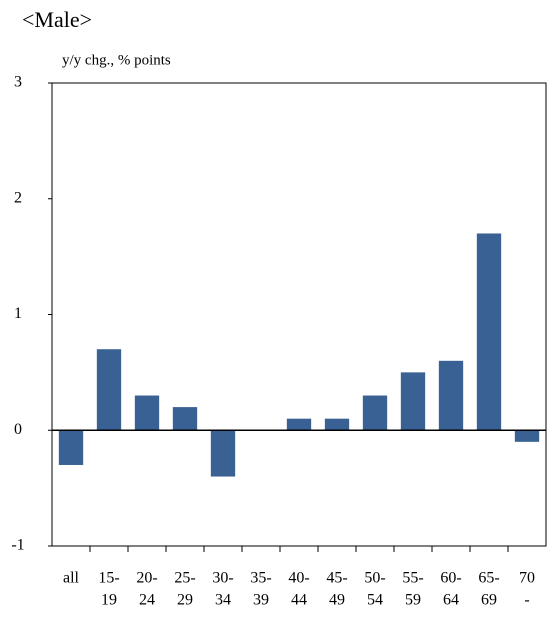  I want to click on x-tick-label: 59, so click(413, 600).